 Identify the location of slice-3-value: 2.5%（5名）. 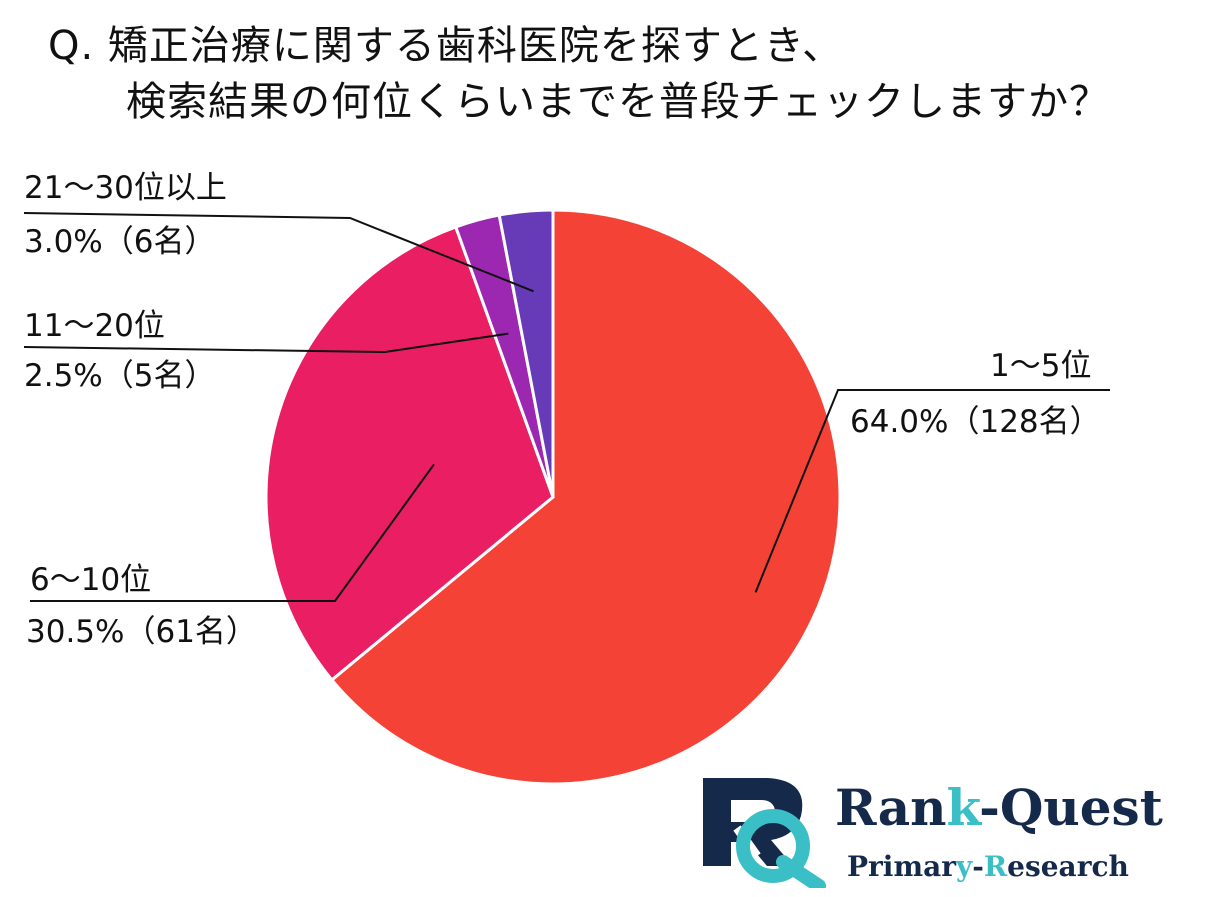
(120, 376).